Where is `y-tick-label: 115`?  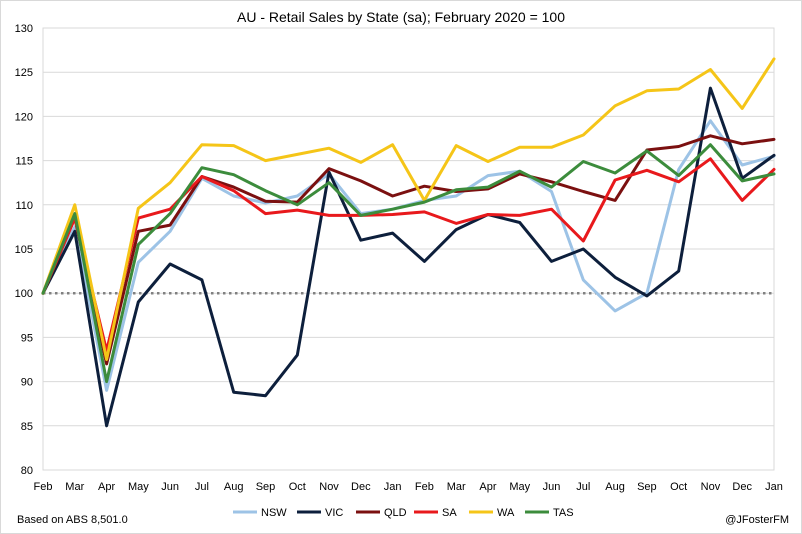 y-tick-label: 115 is located at coordinates (24, 162).